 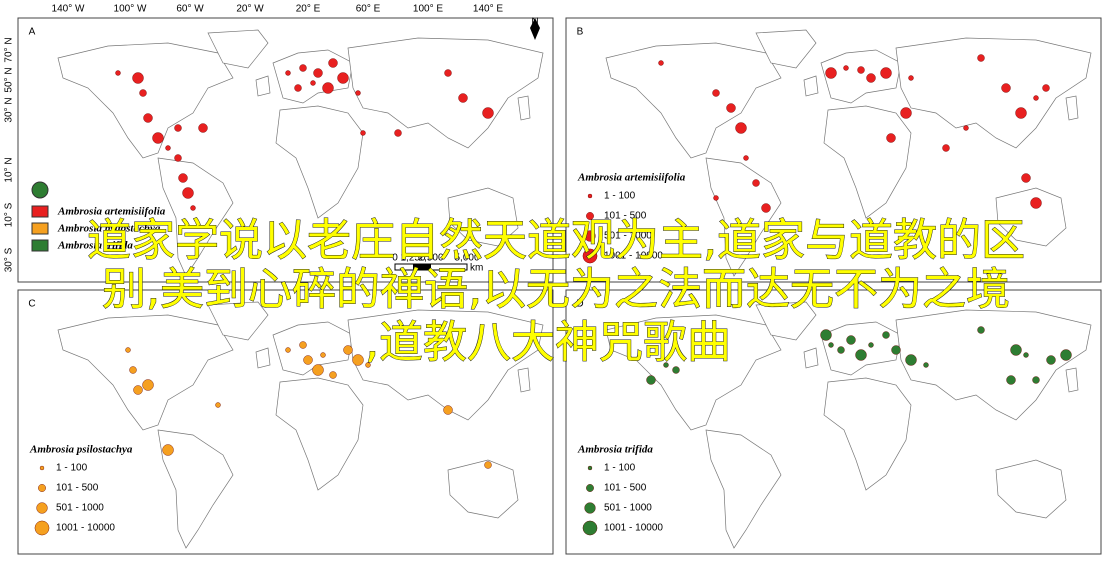 I want to click on scale-label: 2,500, so click(x=430, y=258).